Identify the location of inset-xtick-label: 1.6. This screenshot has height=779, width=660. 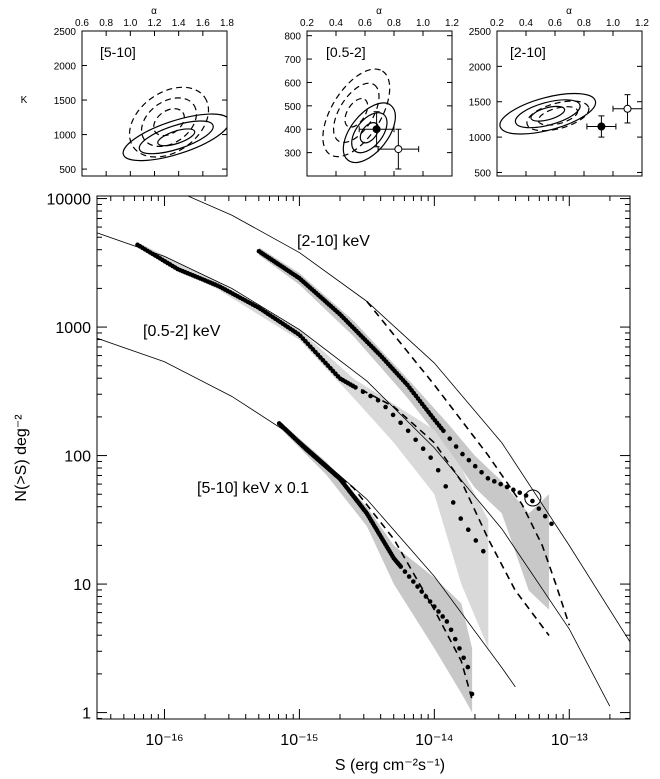
(203, 23).